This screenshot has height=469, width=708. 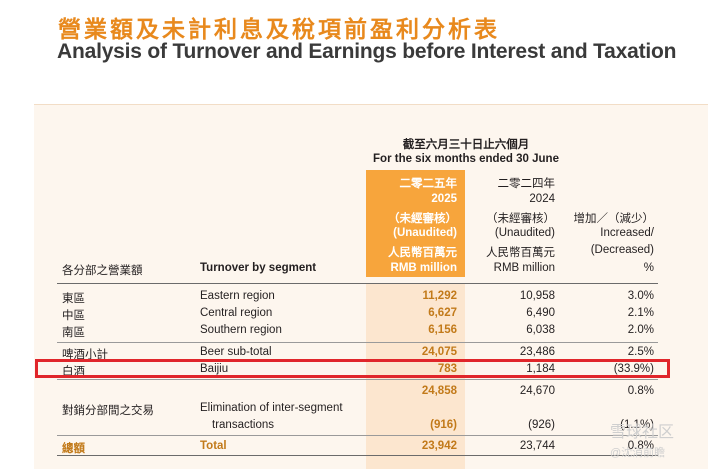 I want to click on col-2024-unit-cn: 人民幣百萬元, so click(x=520, y=253).